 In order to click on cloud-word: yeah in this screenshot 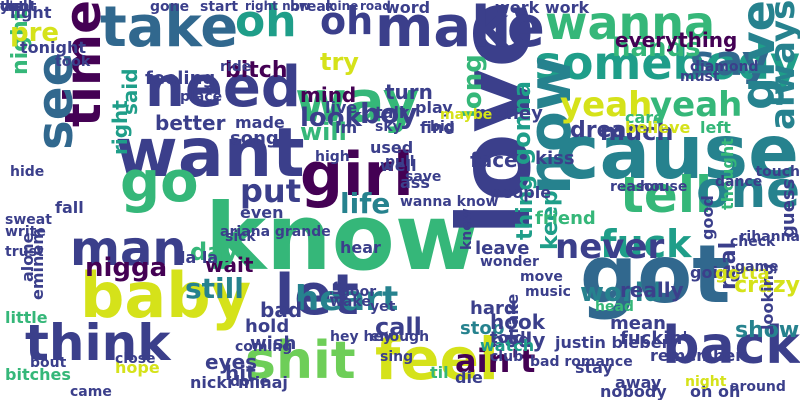, I will do `click(696, 105)`.